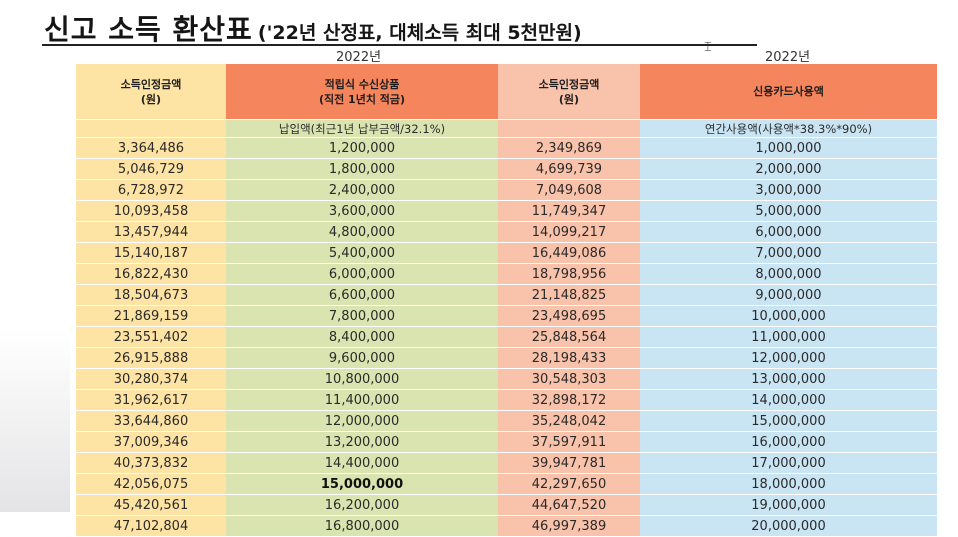  What do you see at coordinates (569, 421) in the screenshot?
I see `income-recognized-cell: 35,248,042` at bounding box center [569, 421].